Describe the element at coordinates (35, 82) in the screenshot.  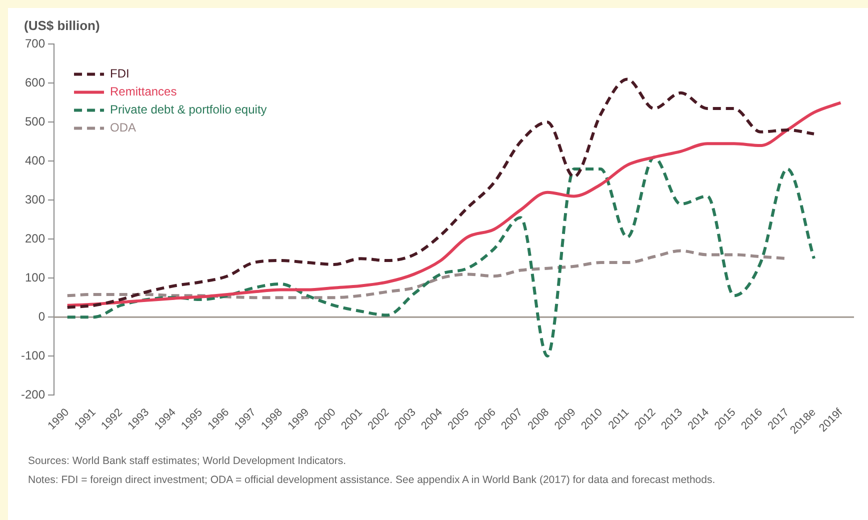
I see `y-tick-label: 600` at that location.